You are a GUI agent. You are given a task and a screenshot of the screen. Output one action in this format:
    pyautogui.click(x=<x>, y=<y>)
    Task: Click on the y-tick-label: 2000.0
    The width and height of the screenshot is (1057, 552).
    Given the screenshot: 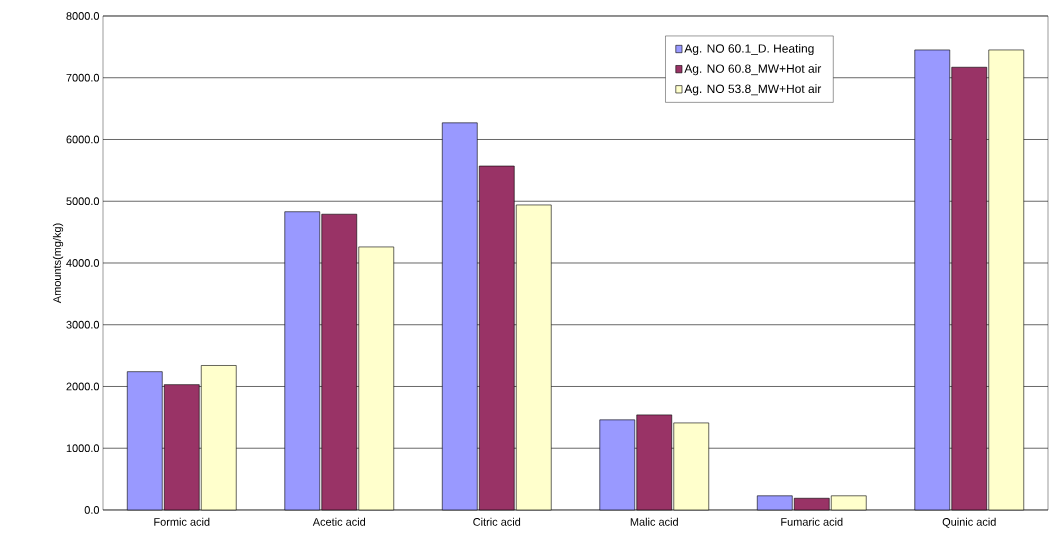 What is the action you would take?
    pyautogui.click(x=83, y=386)
    